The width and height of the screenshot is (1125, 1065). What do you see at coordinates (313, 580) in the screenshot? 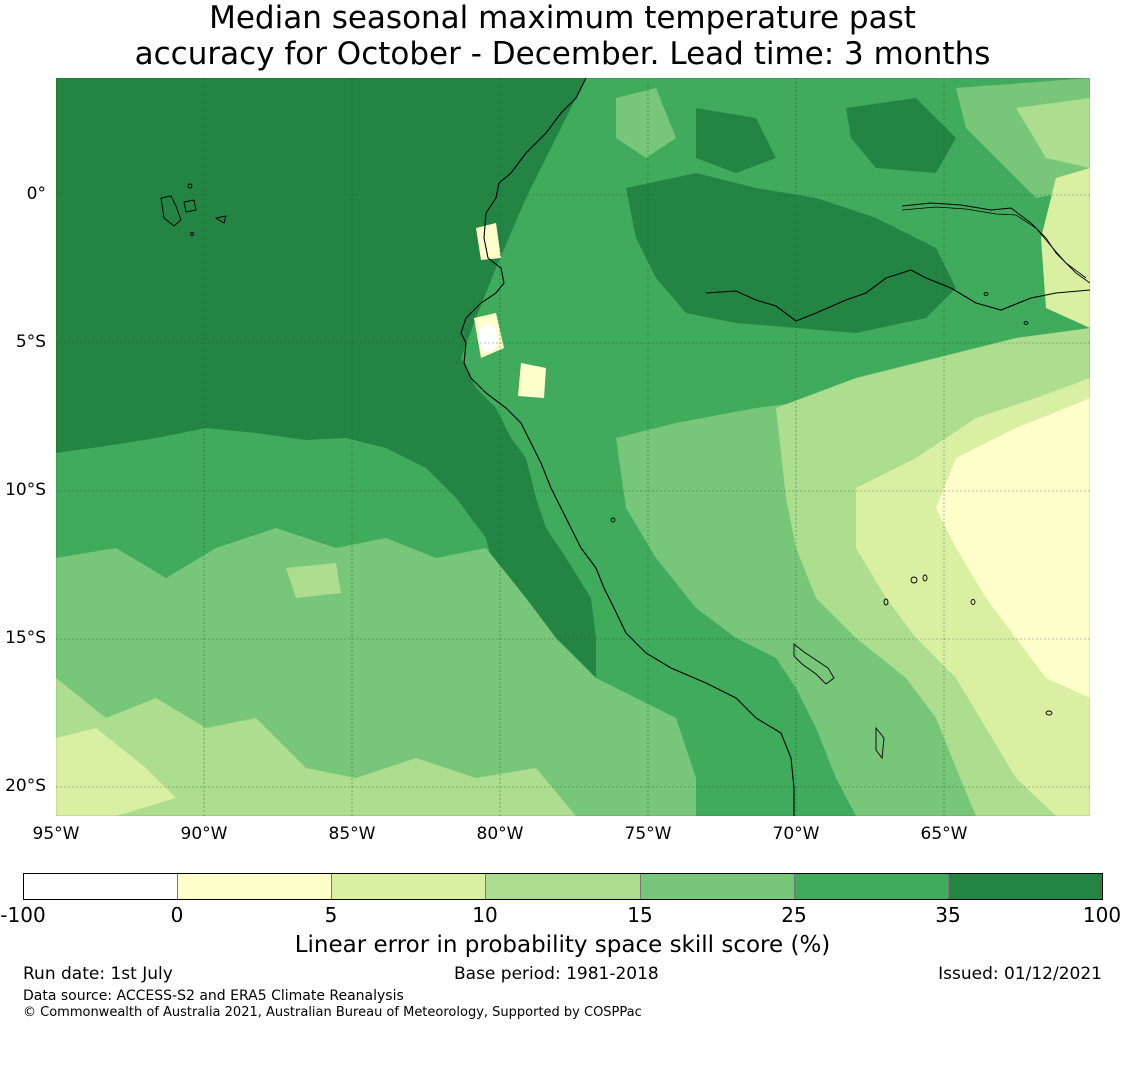
I see `pacific-light-patch` at bounding box center [313, 580].